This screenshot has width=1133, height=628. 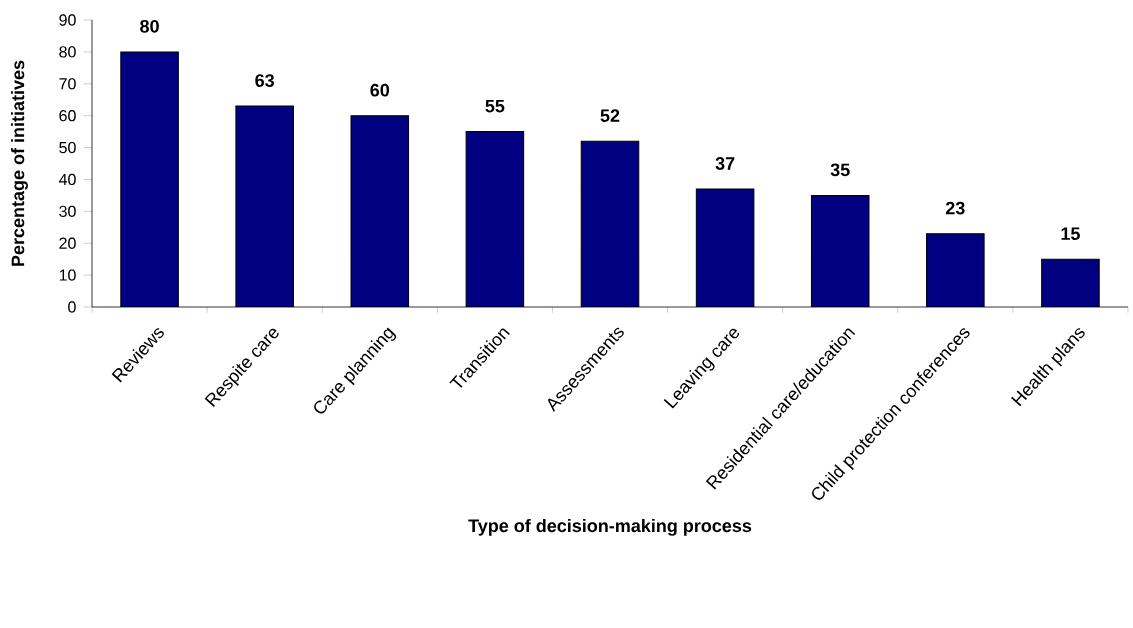 I want to click on data-label: 23, so click(x=955, y=208).